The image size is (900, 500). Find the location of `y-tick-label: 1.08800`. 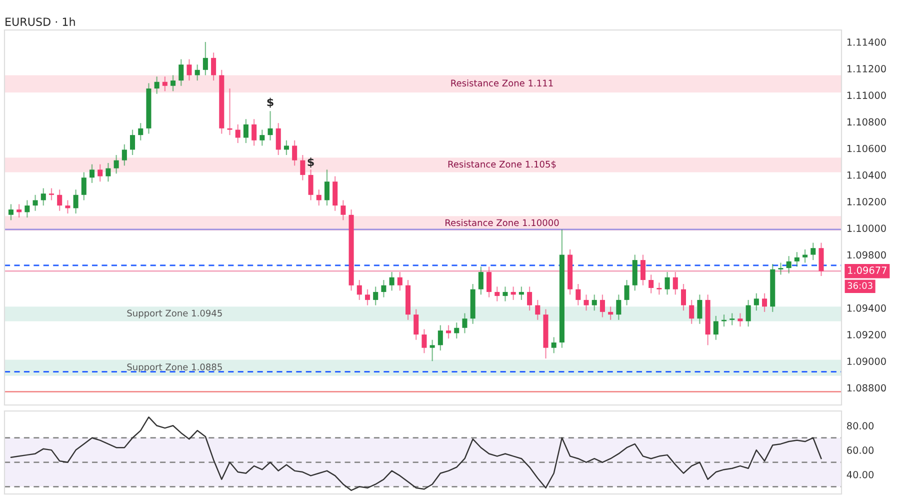

y-tick-label: 1.08800 is located at coordinates (866, 388).